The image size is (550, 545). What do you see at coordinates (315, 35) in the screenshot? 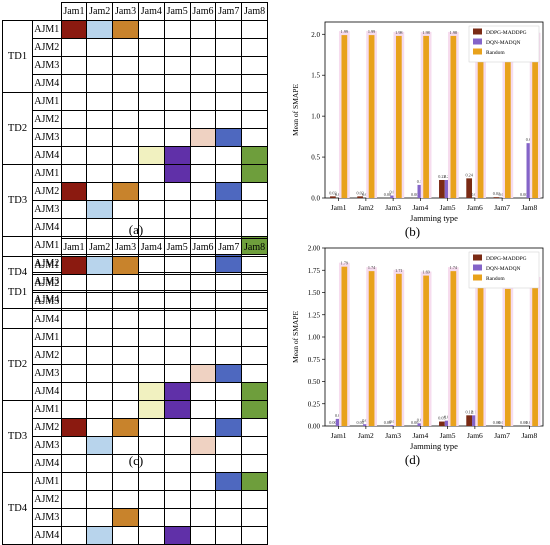
I see `y-tick-label: 2.0` at bounding box center [315, 35].